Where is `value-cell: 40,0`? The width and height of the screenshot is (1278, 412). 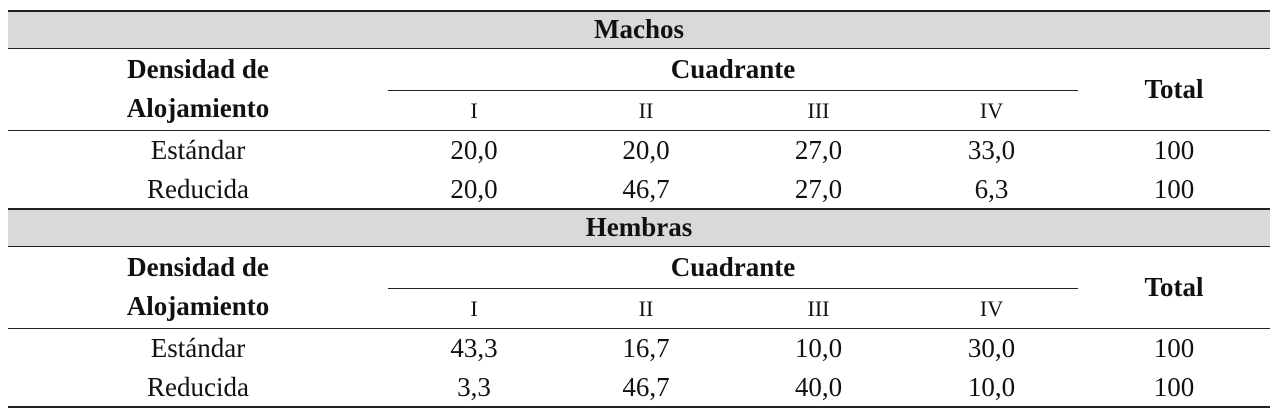
value-cell: 40,0 is located at coordinates (818, 386).